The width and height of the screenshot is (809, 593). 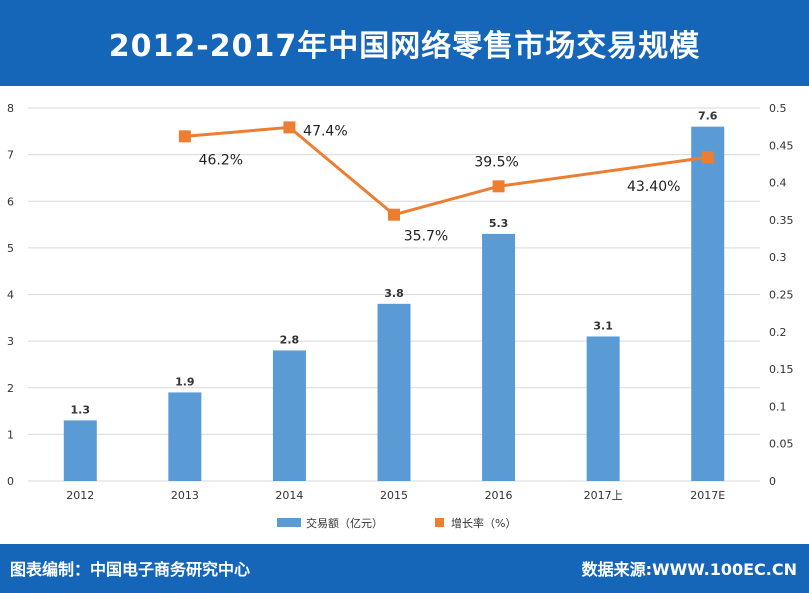 I want to click on bar-value-label: 1.3, so click(x=81, y=409).